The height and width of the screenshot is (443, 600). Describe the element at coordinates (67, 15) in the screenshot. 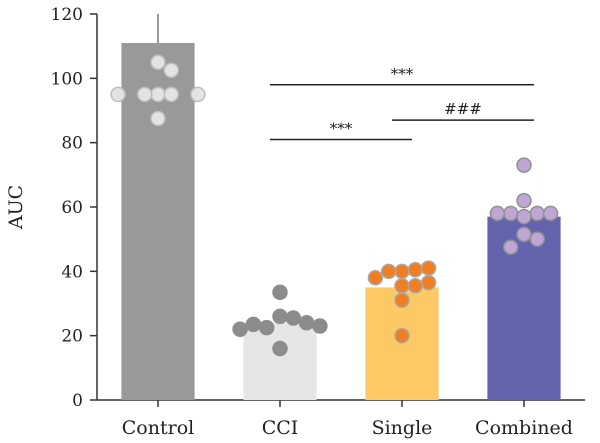

I see `y-tick-label: 120` at that location.